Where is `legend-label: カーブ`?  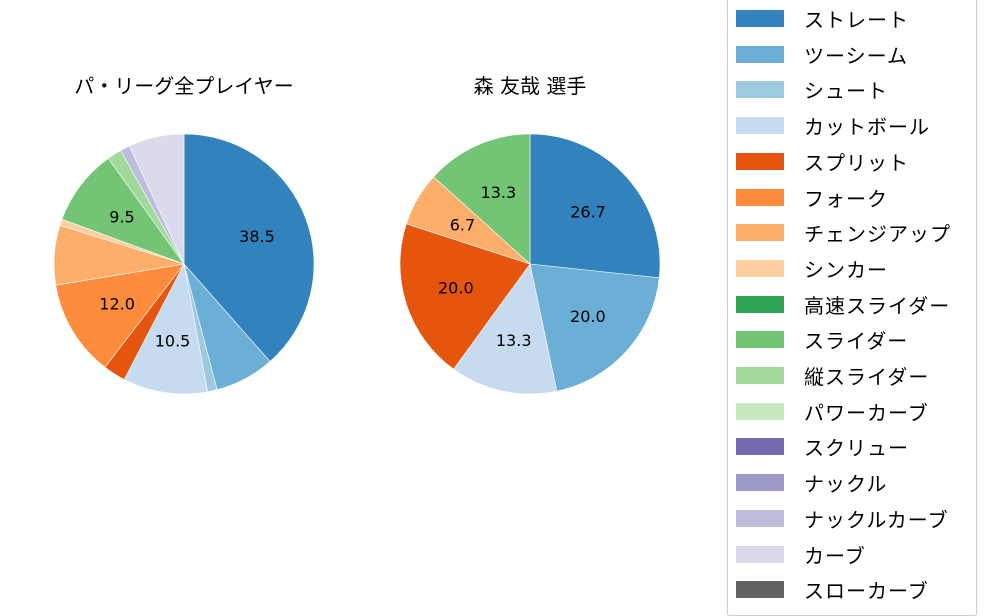 legend-label: カーブ is located at coordinates (835, 555).